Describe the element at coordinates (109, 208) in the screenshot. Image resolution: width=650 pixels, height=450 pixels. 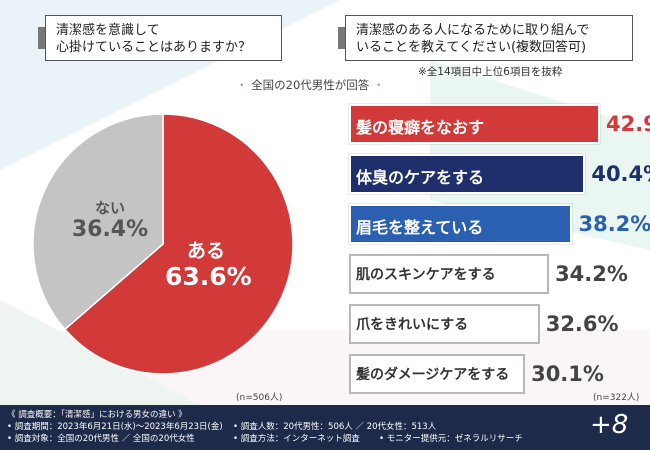
I see `pie-label-nai: ない` at that location.